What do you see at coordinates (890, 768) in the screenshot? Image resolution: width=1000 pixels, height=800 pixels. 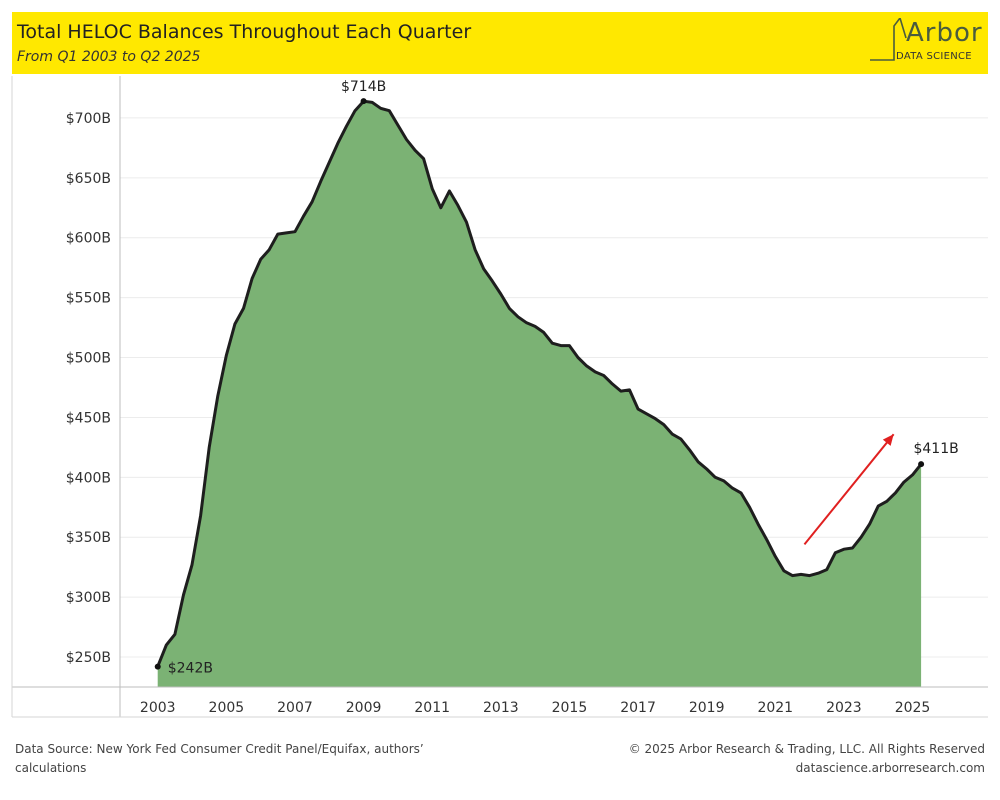 I see `website-link: datascience.arborresearch.com` at bounding box center [890, 768].